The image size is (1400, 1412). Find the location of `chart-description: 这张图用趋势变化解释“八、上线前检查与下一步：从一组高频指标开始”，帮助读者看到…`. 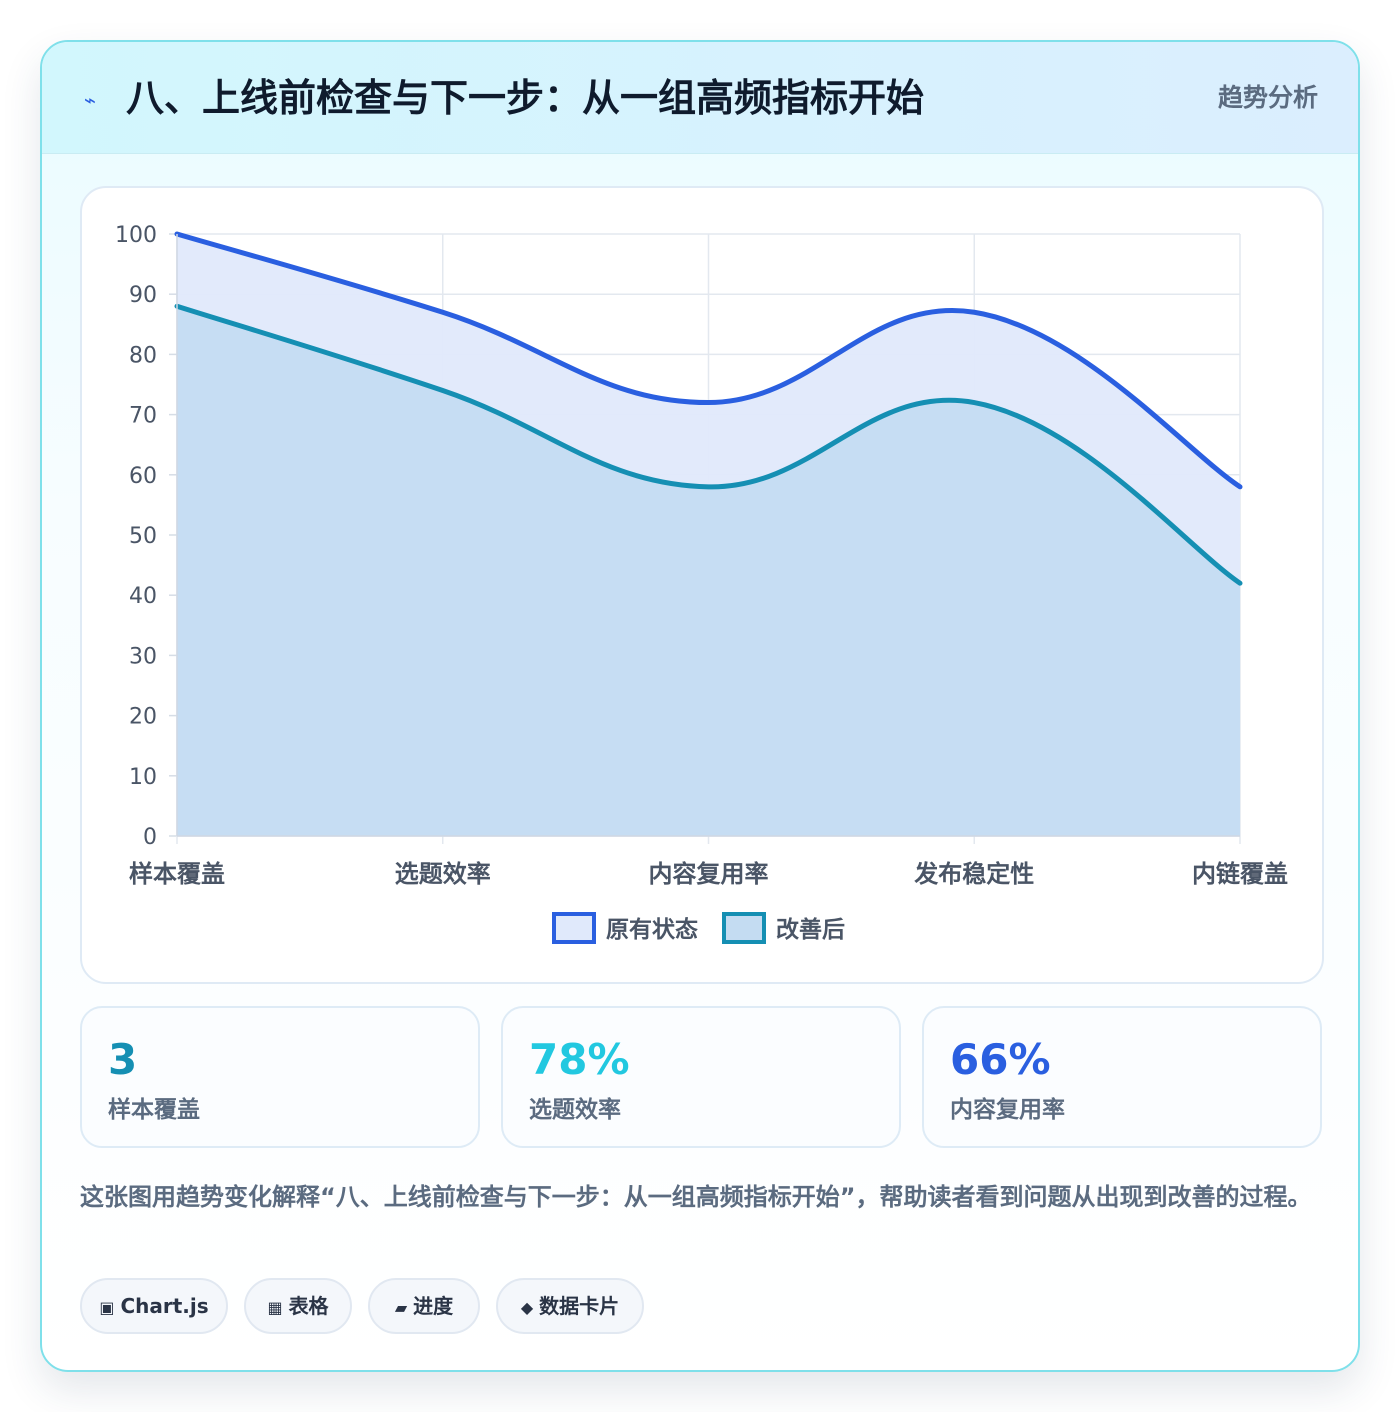

chart-description: 这张图用趋势变化解释“八、上线前检查与下一步：从一组高频指标开始”，帮助读者看到… is located at coordinates (696, 1197).